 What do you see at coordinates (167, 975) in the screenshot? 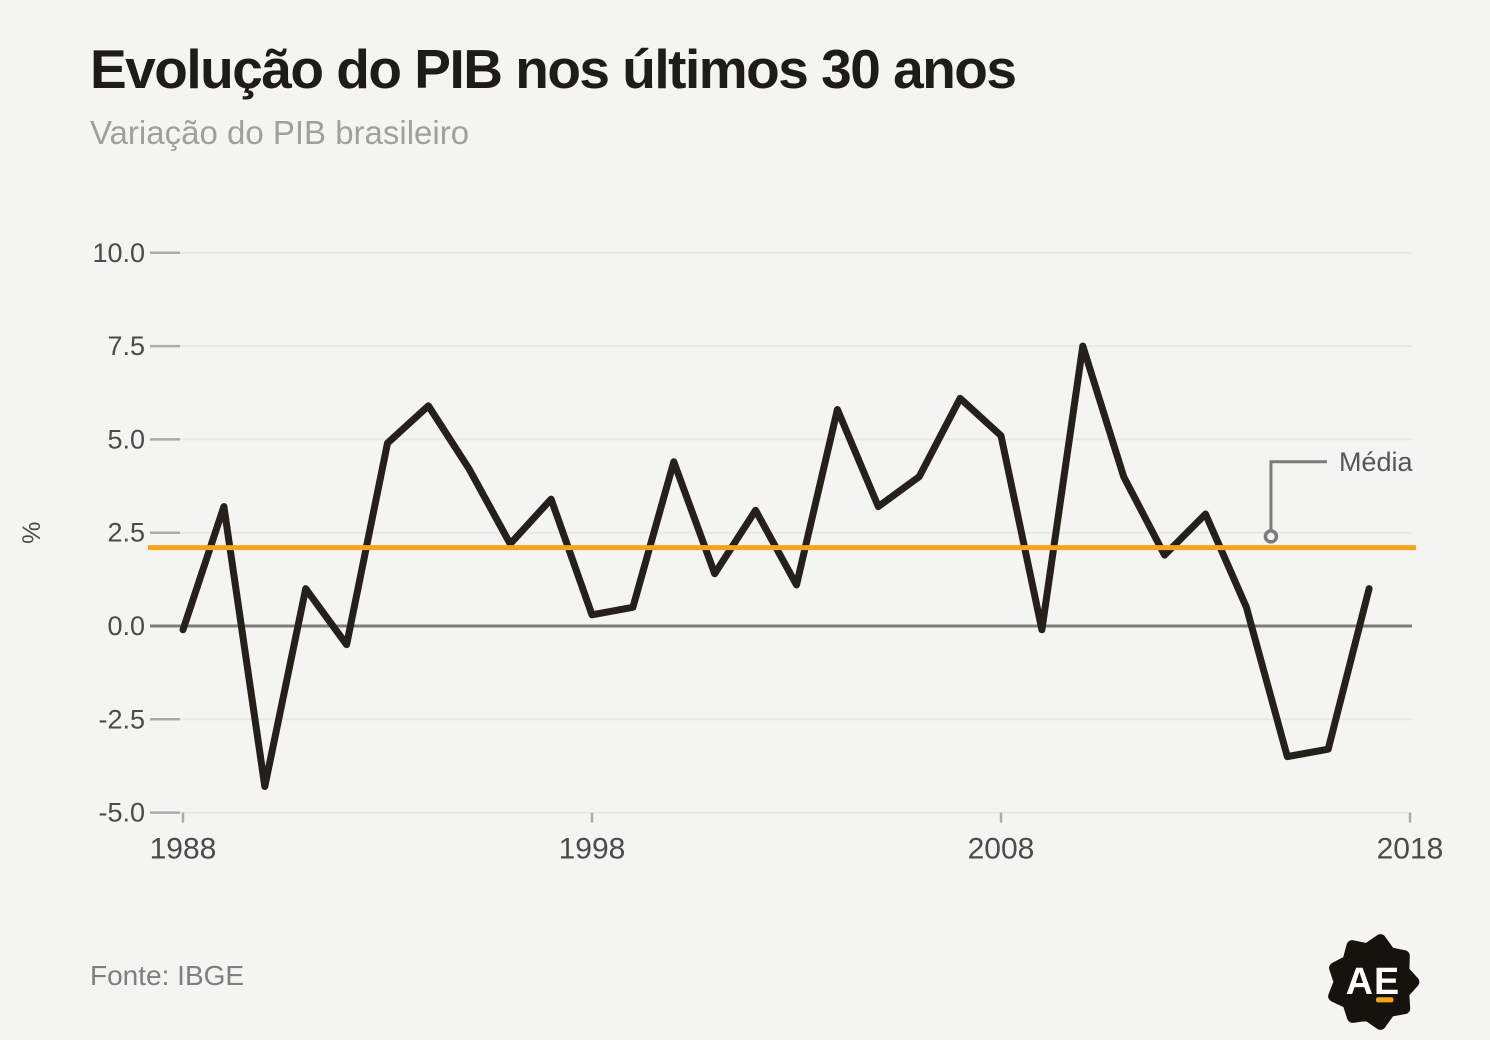
I see `source-note: Fonte: IBGE` at bounding box center [167, 975].